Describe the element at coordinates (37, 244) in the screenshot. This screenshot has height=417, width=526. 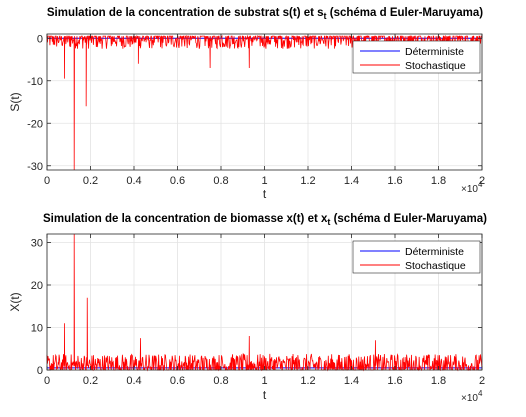
I see `y-tick-label: 30` at that location.